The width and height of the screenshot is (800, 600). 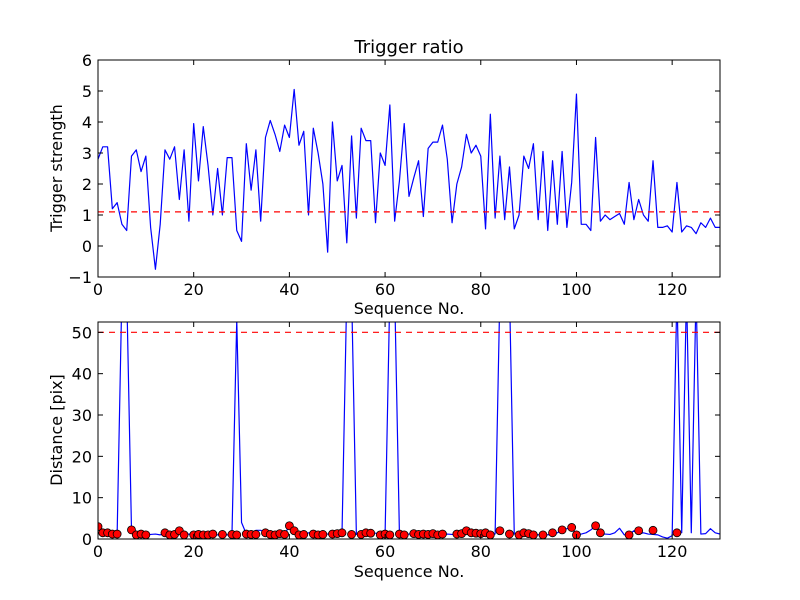 What do you see at coordinates (87, 91) in the screenshot?
I see `trigger-strength-y-tick-label: 5` at bounding box center [87, 91].